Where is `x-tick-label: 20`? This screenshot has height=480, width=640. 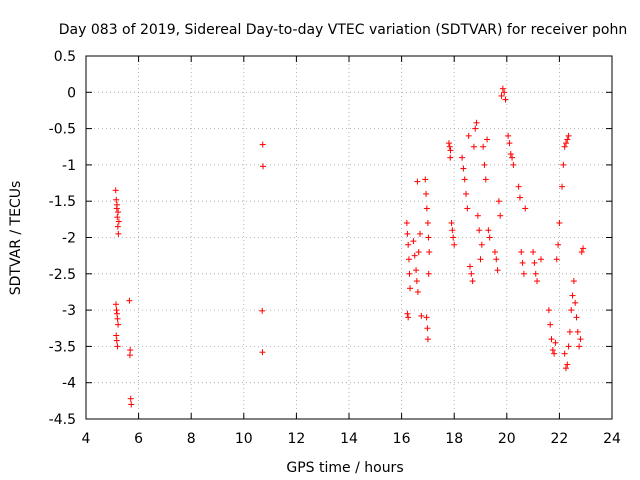
x-tick-label: 20 is located at coordinates (507, 439).